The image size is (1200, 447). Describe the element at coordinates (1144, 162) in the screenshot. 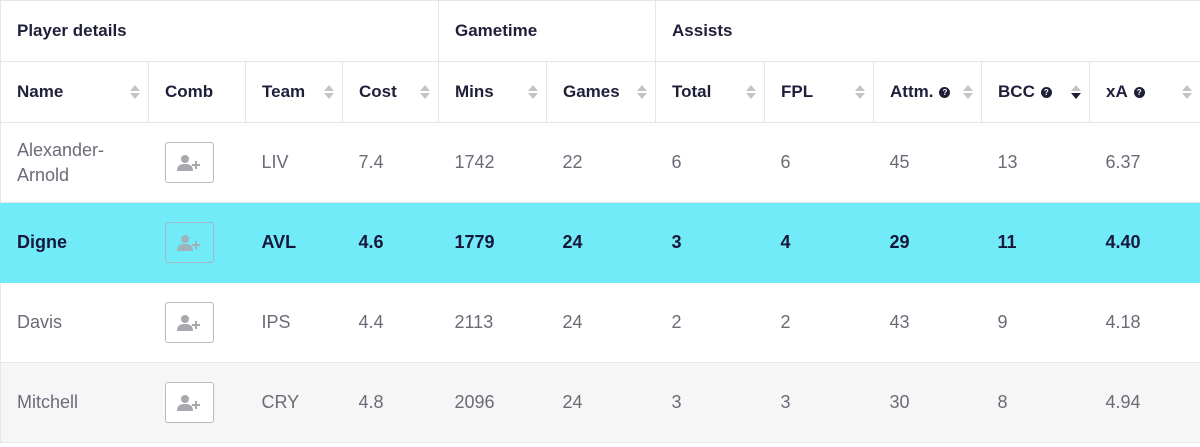

I see `cell-xa: 6.37` at that location.